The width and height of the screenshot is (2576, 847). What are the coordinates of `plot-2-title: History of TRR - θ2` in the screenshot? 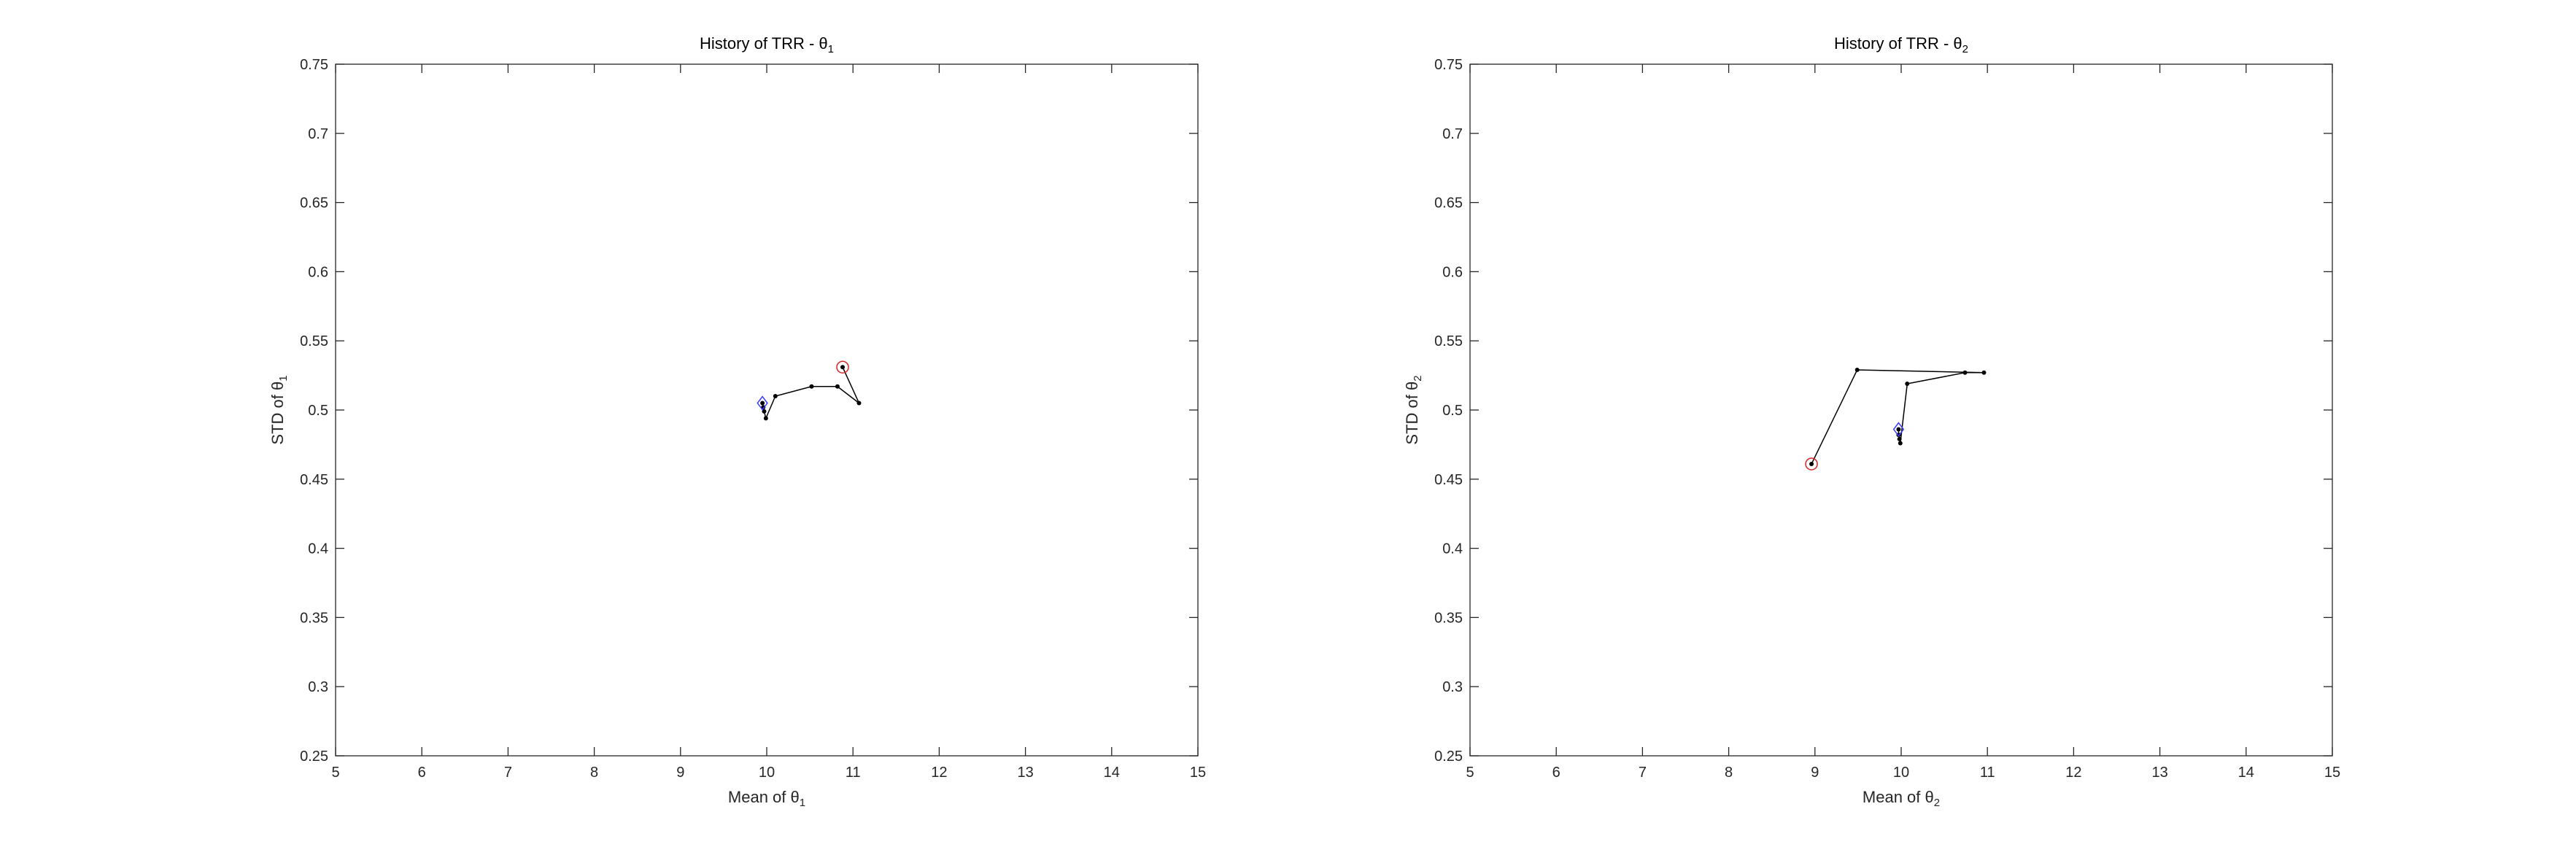 It's located at (1901, 44).